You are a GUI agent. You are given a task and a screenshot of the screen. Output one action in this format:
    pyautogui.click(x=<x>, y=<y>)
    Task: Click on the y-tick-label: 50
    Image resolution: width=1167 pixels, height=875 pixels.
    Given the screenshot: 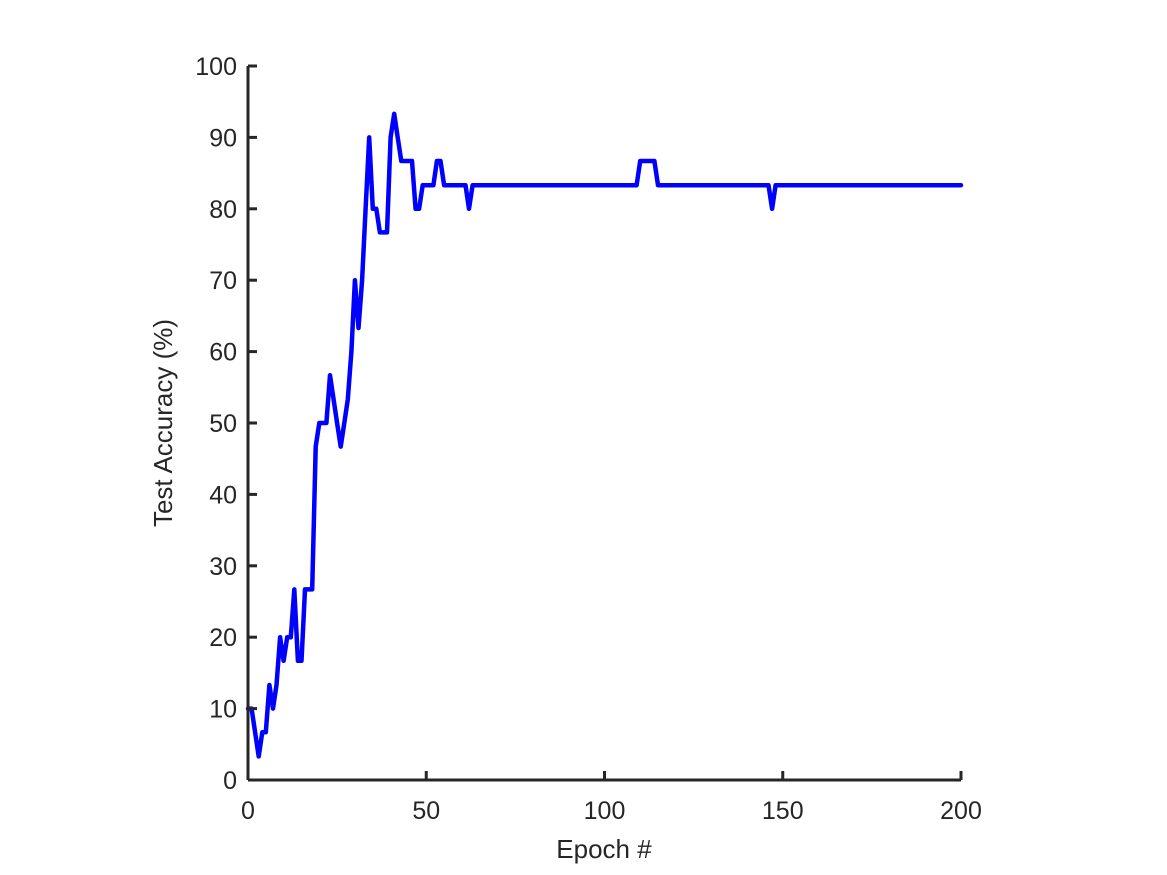 What is the action you would take?
    pyautogui.click(x=223, y=424)
    